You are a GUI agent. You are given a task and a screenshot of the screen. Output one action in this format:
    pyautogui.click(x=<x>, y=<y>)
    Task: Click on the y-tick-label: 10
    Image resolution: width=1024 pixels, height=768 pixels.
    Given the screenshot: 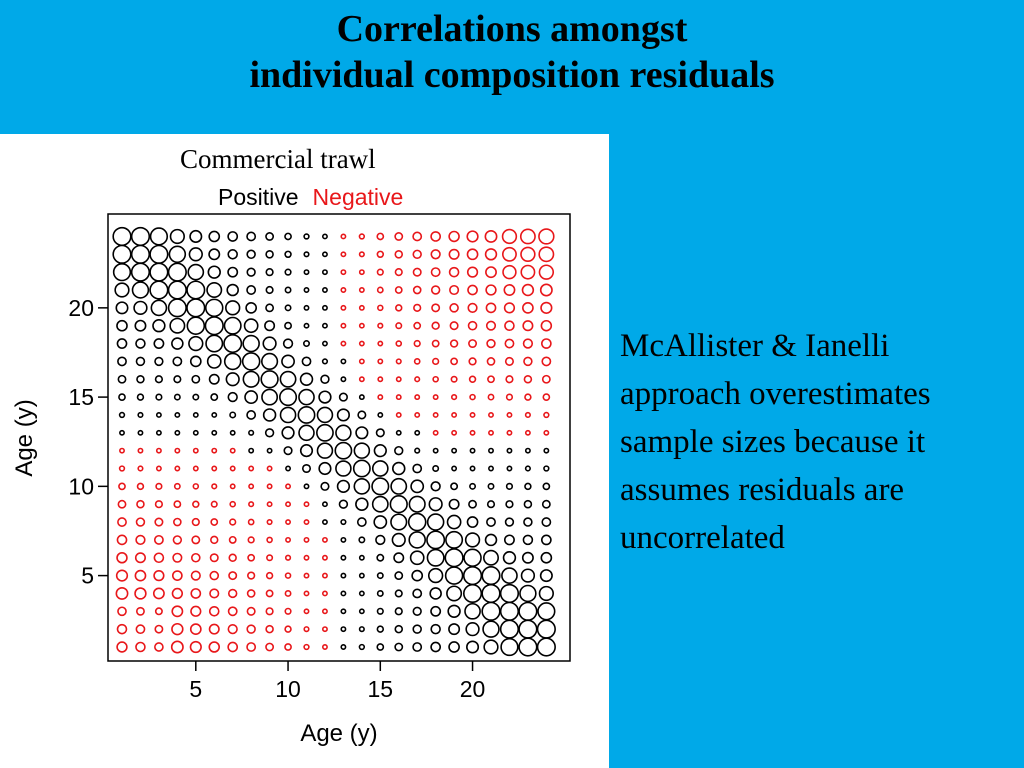 What is the action you would take?
    pyautogui.click(x=81, y=486)
    